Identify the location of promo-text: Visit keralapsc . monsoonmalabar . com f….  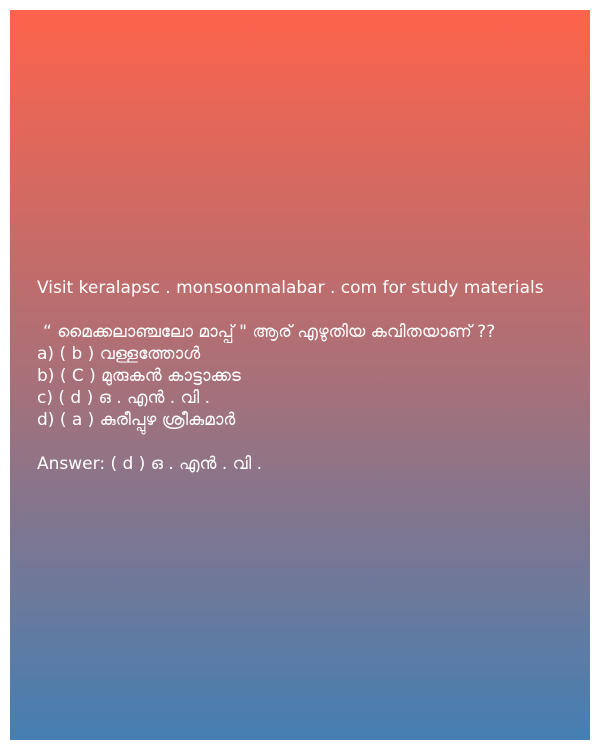
(290, 288).